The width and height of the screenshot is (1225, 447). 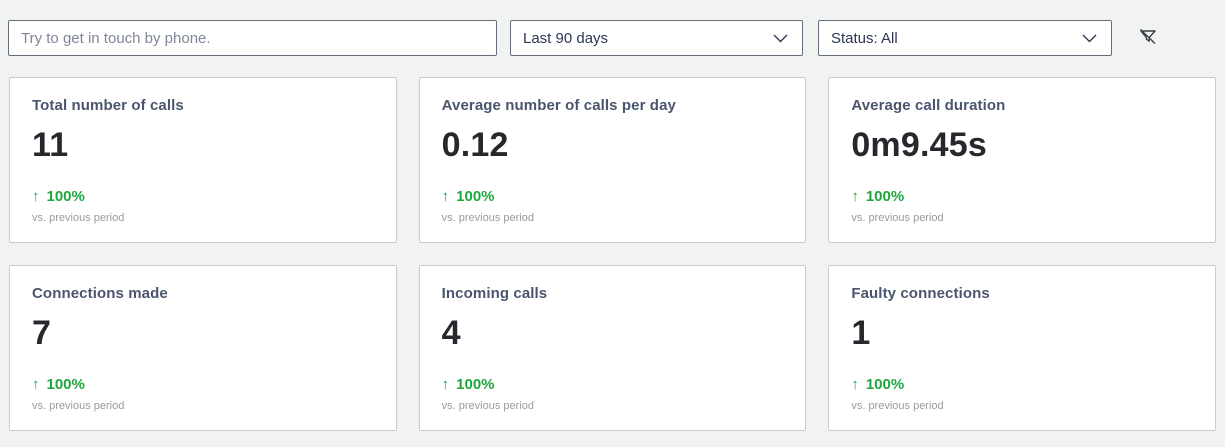 I want to click on filter-off-icon, so click(x=1148, y=38).